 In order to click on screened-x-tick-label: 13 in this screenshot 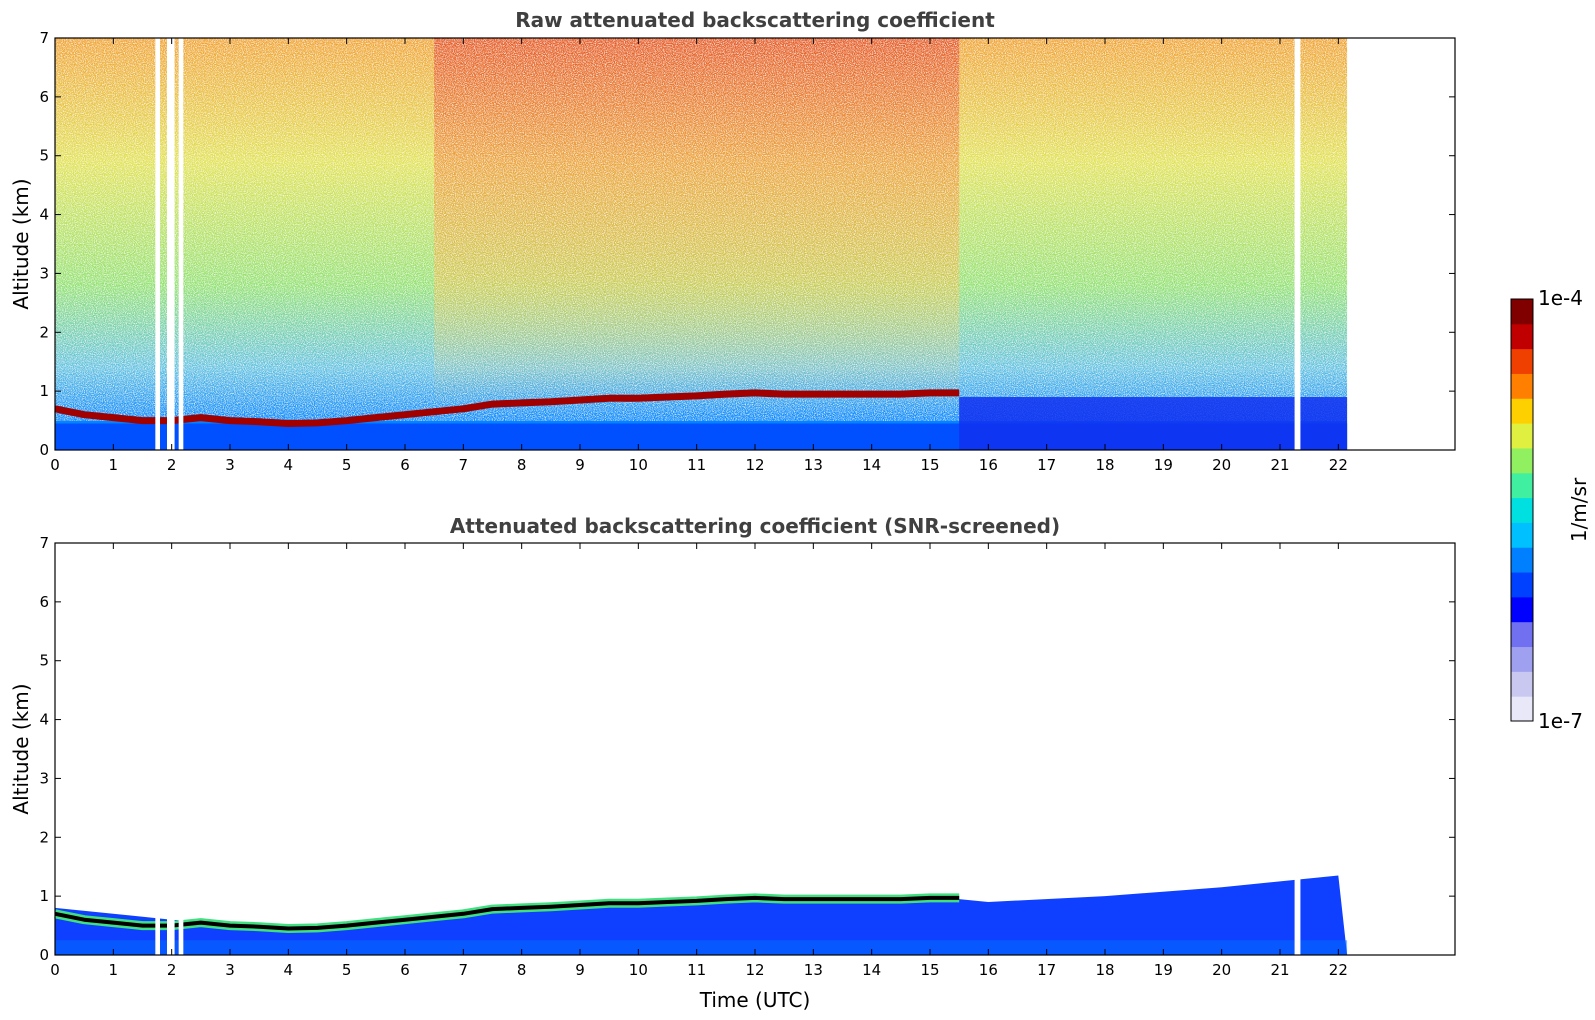, I will do `click(813, 970)`.